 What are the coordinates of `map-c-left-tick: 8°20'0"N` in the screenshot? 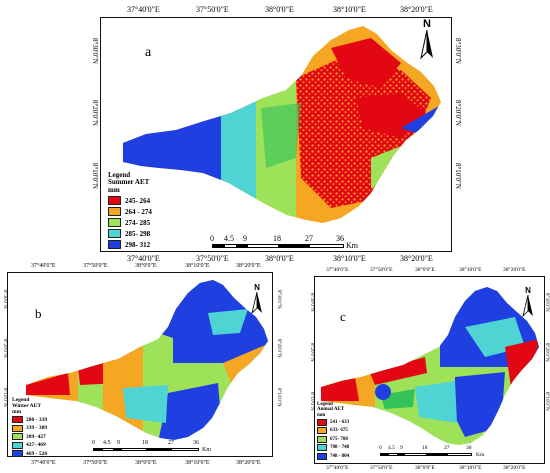 It's located at (311, 352).